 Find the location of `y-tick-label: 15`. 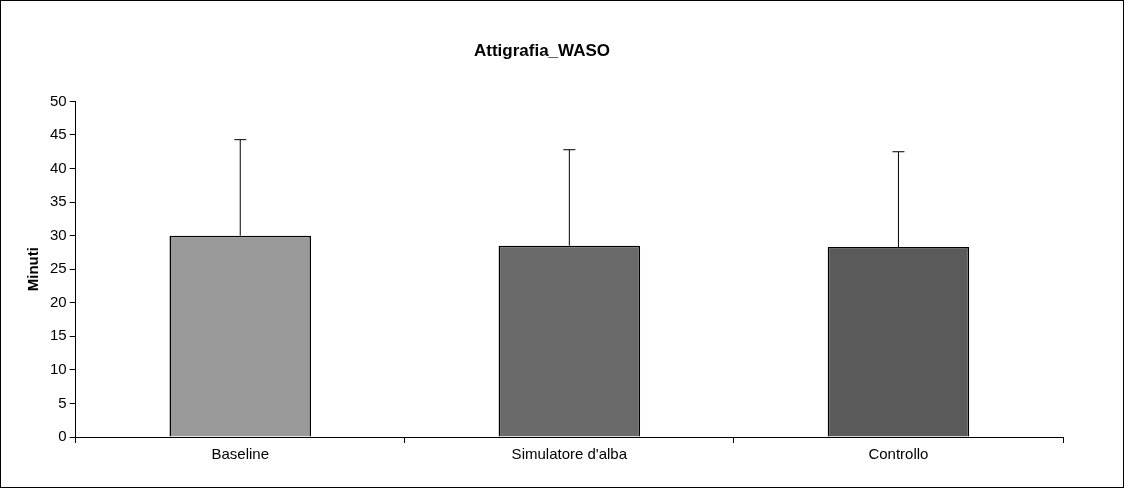

y-tick-label: 15 is located at coordinates (58, 335).